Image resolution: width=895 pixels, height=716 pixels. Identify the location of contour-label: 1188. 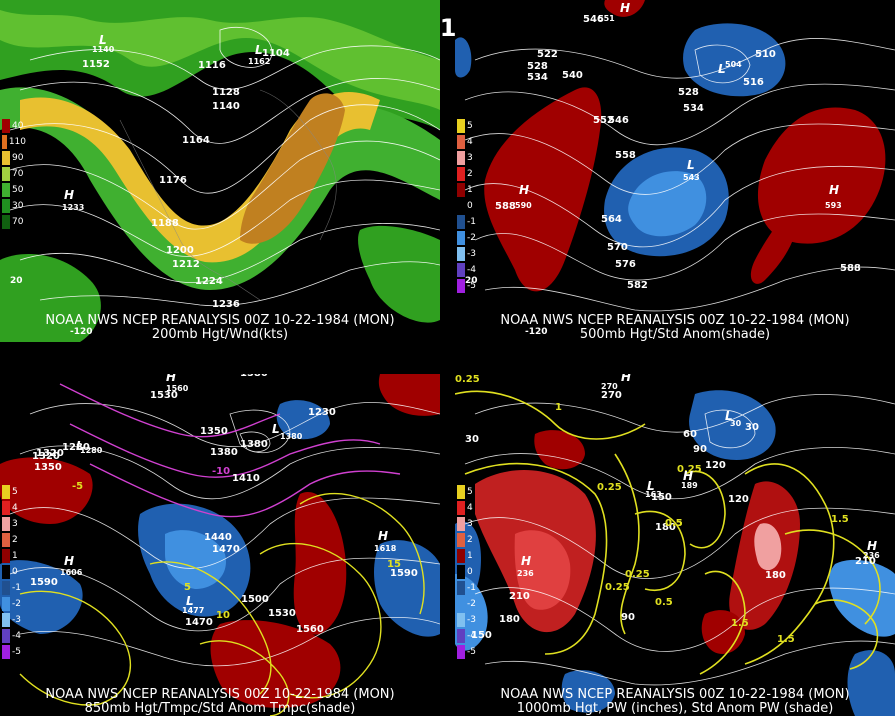
(165, 223).